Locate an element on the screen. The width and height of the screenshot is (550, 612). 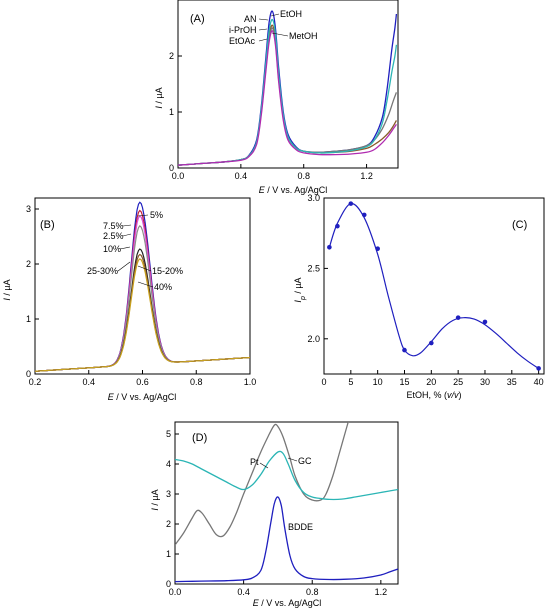
panel-c-xlabel: EtOH, % (v/v) is located at coordinates (433, 395).